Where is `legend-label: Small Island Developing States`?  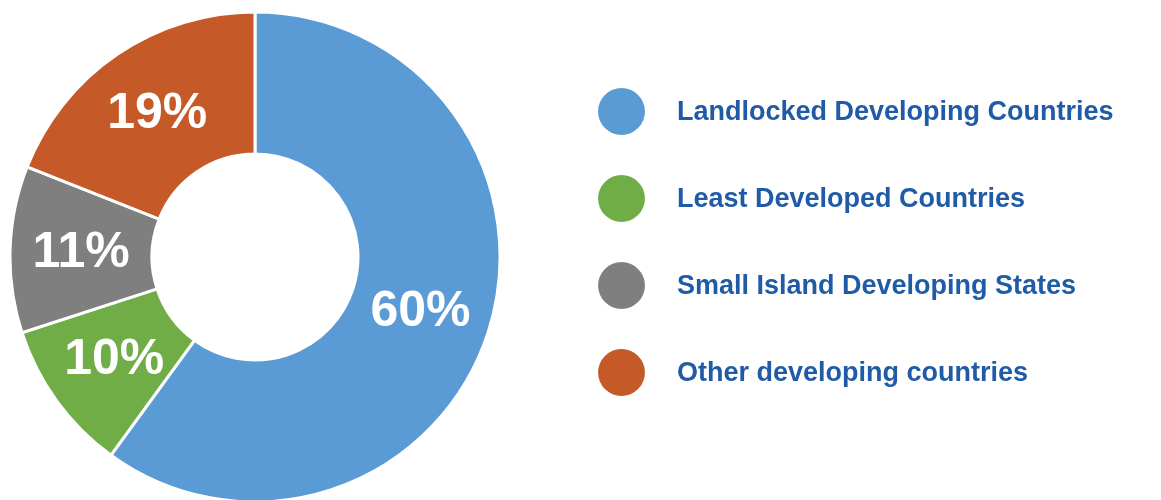 legend-label: Small Island Developing States is located at coordinates (877, 284).